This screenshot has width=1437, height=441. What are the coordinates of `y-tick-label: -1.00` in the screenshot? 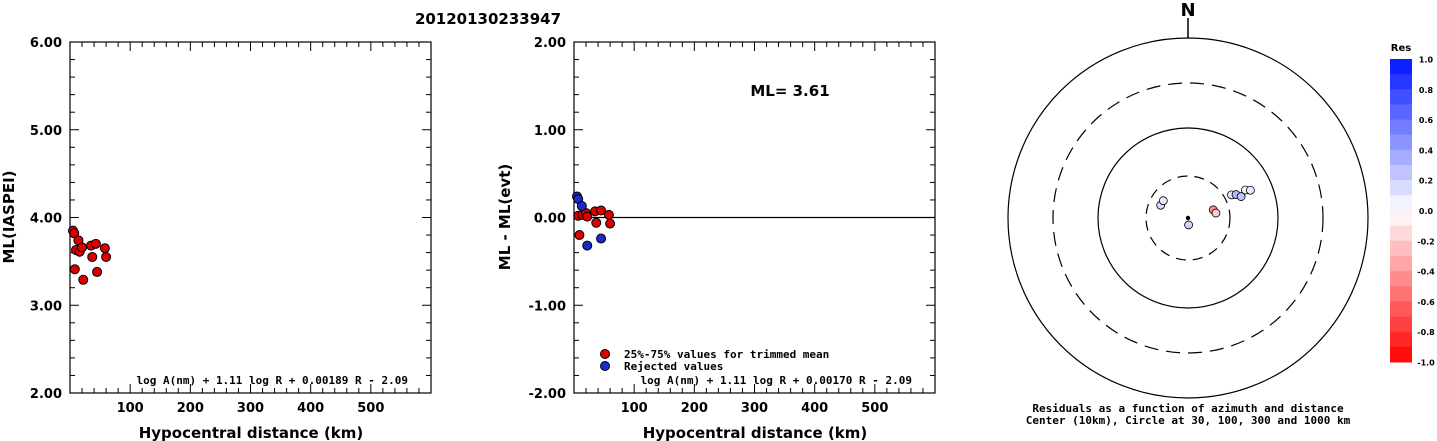 It's located at (547, 306).